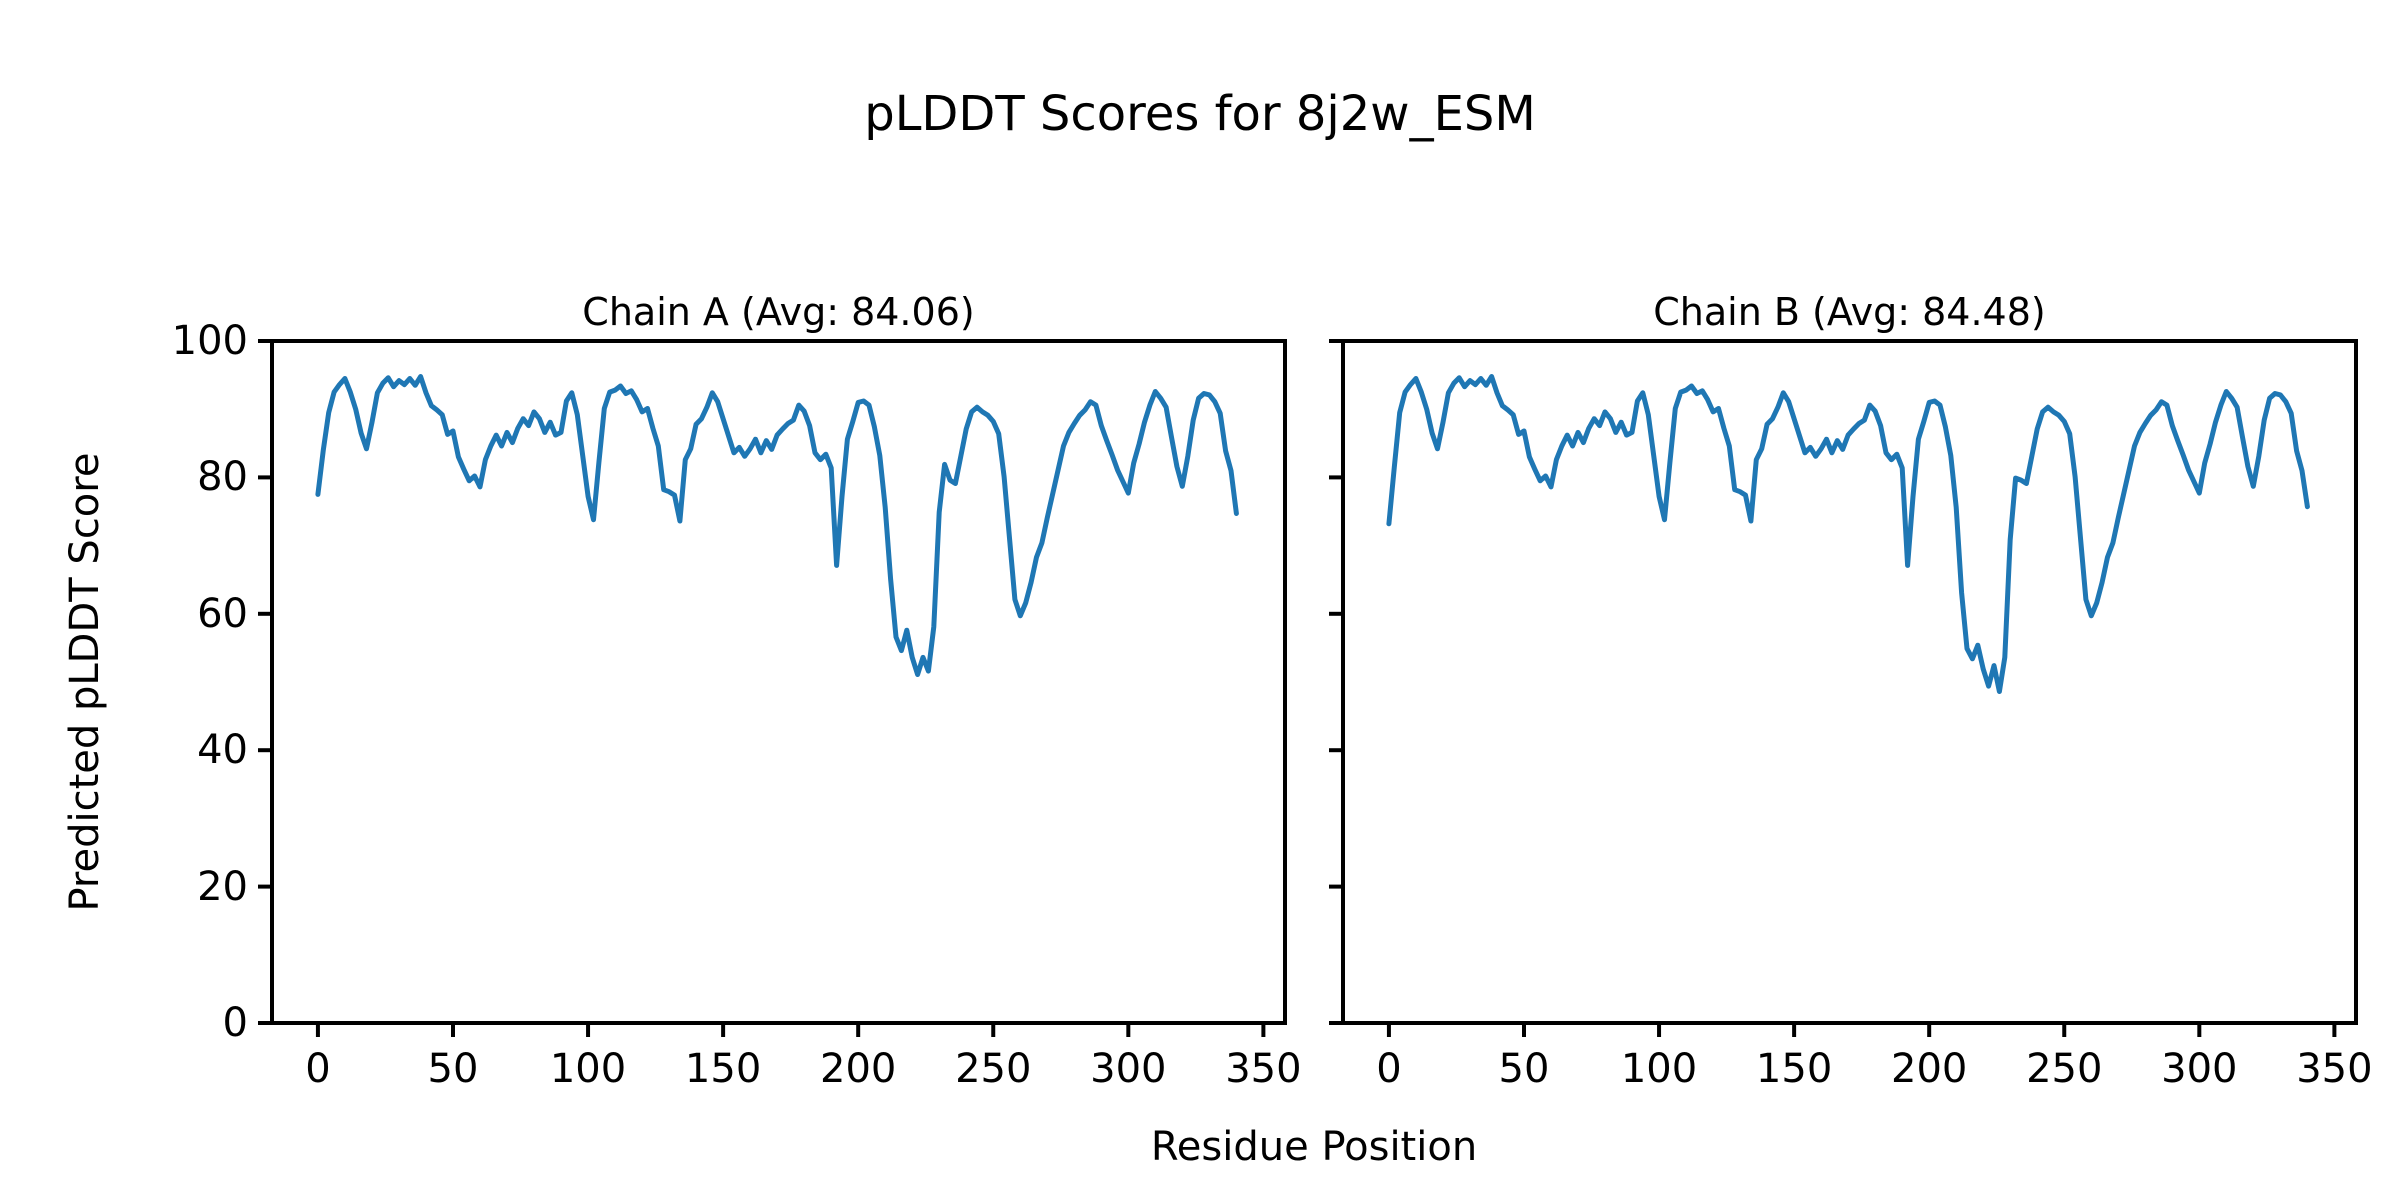  I want to click on plddt-line-chain-b, so click(1848, 534).